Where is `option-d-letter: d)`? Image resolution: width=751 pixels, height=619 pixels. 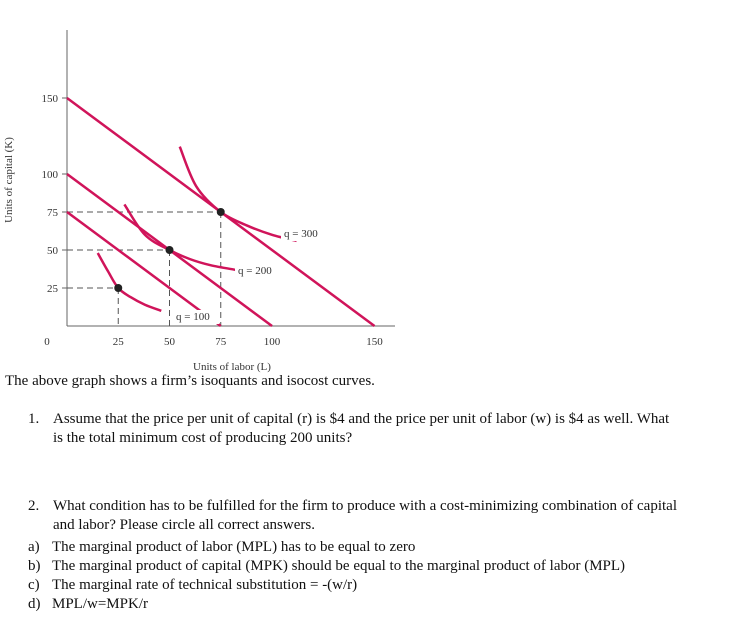 option-d-letter: d) is located at coordinates (34, 604).